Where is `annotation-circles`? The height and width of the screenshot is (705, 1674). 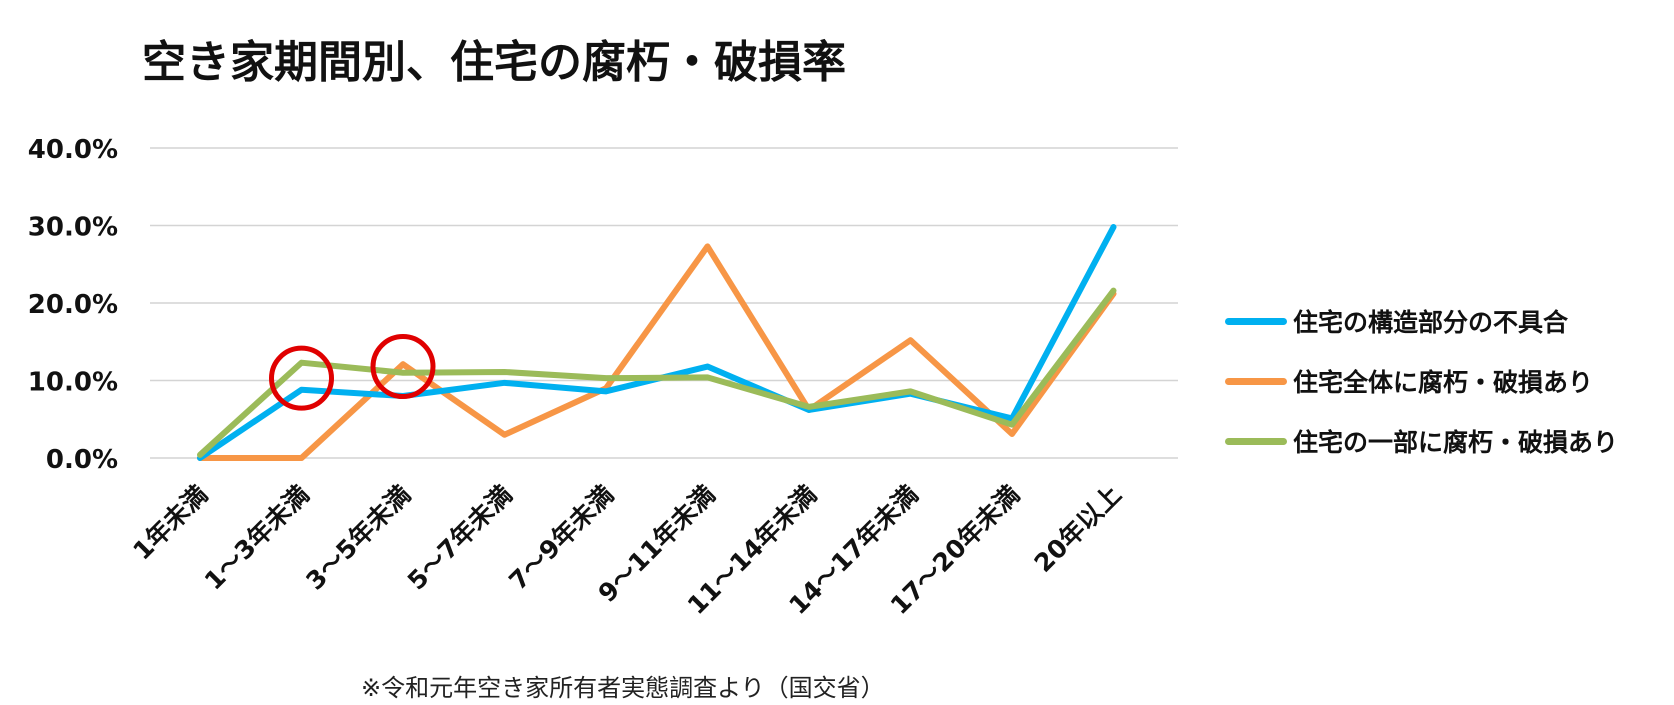
annotation-circles is located at coordinates (352, 372).